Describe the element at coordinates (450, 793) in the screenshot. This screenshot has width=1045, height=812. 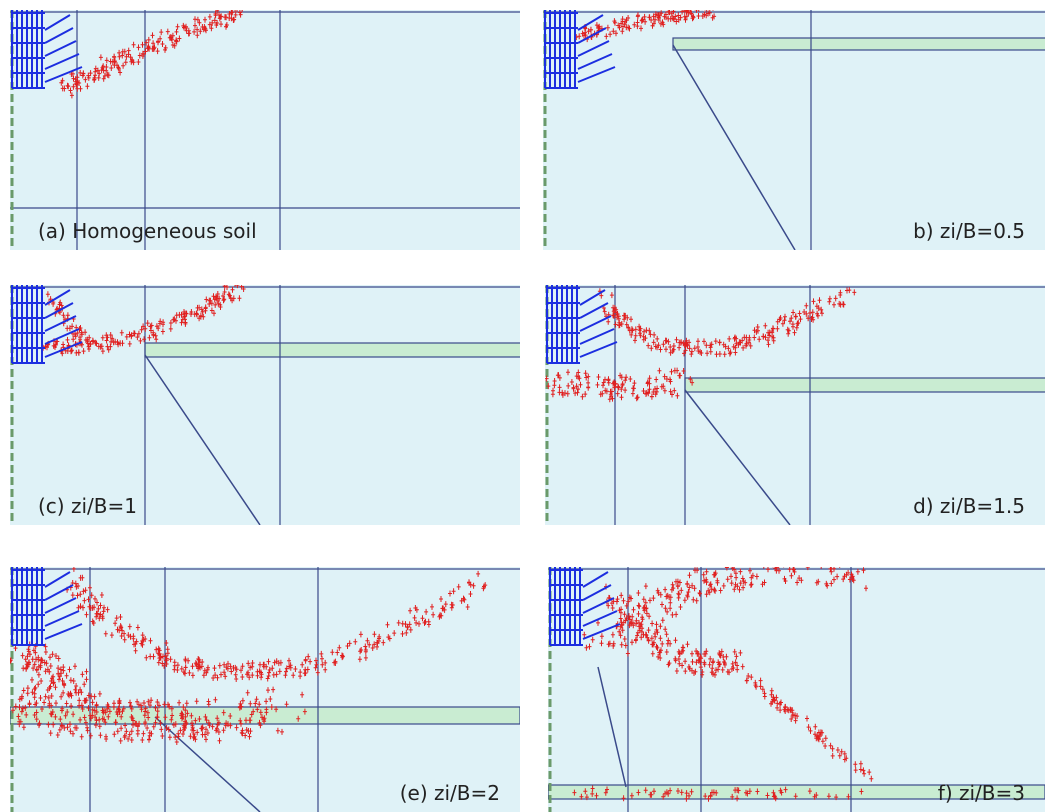
I see `panel-label: (e) zi/B=2` at that location.